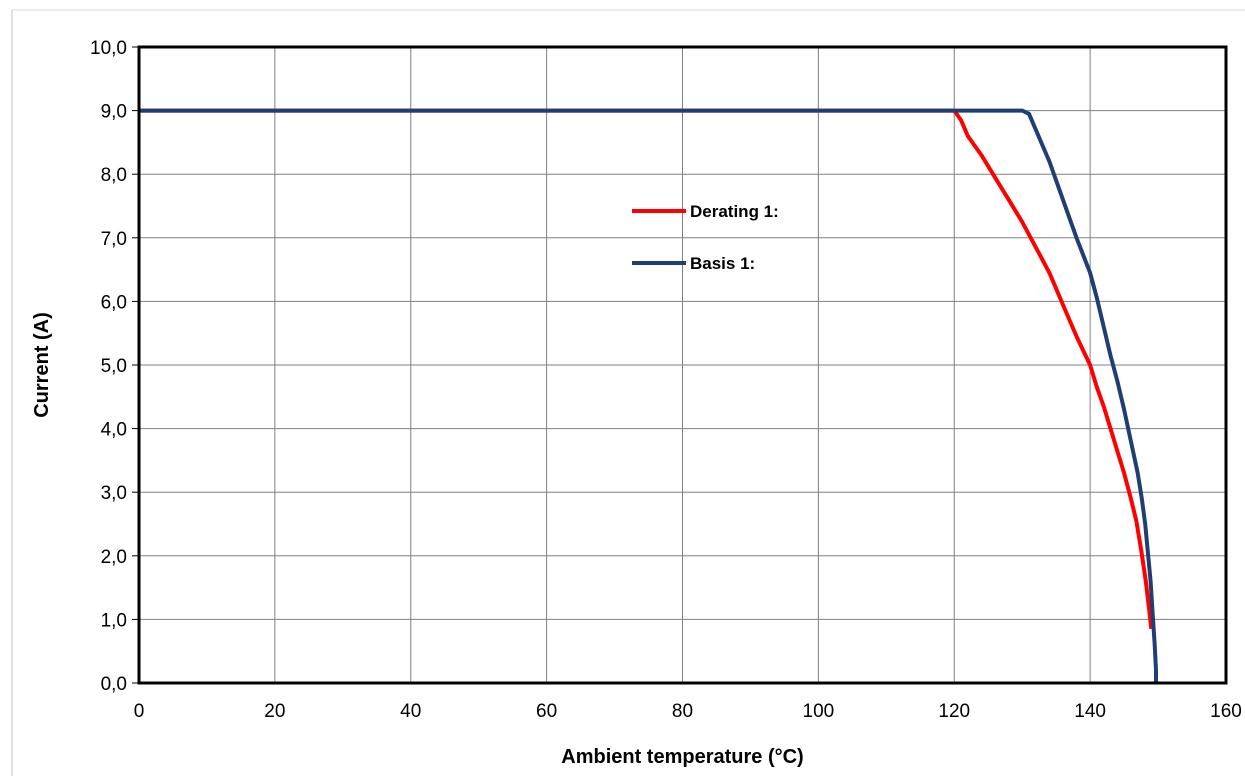 The image size is (1245, 776). What do you see at coordinates (114, 493) in the screenshot?
I see `y-tick-label: 3,0` at bounding box center [114, 493].